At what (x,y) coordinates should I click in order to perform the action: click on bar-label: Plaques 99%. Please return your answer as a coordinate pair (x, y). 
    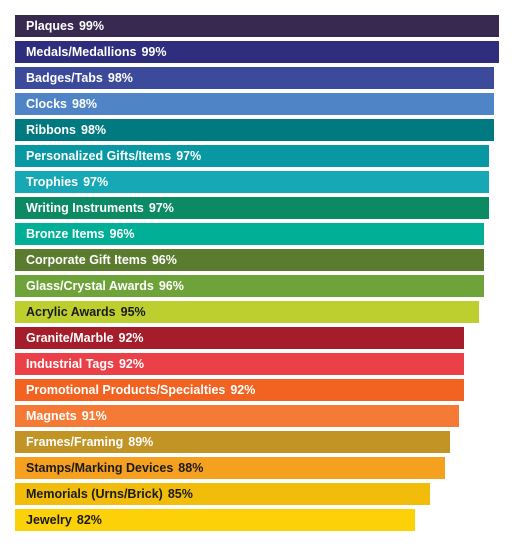
    Looking at the image, I should click on (65, 26).